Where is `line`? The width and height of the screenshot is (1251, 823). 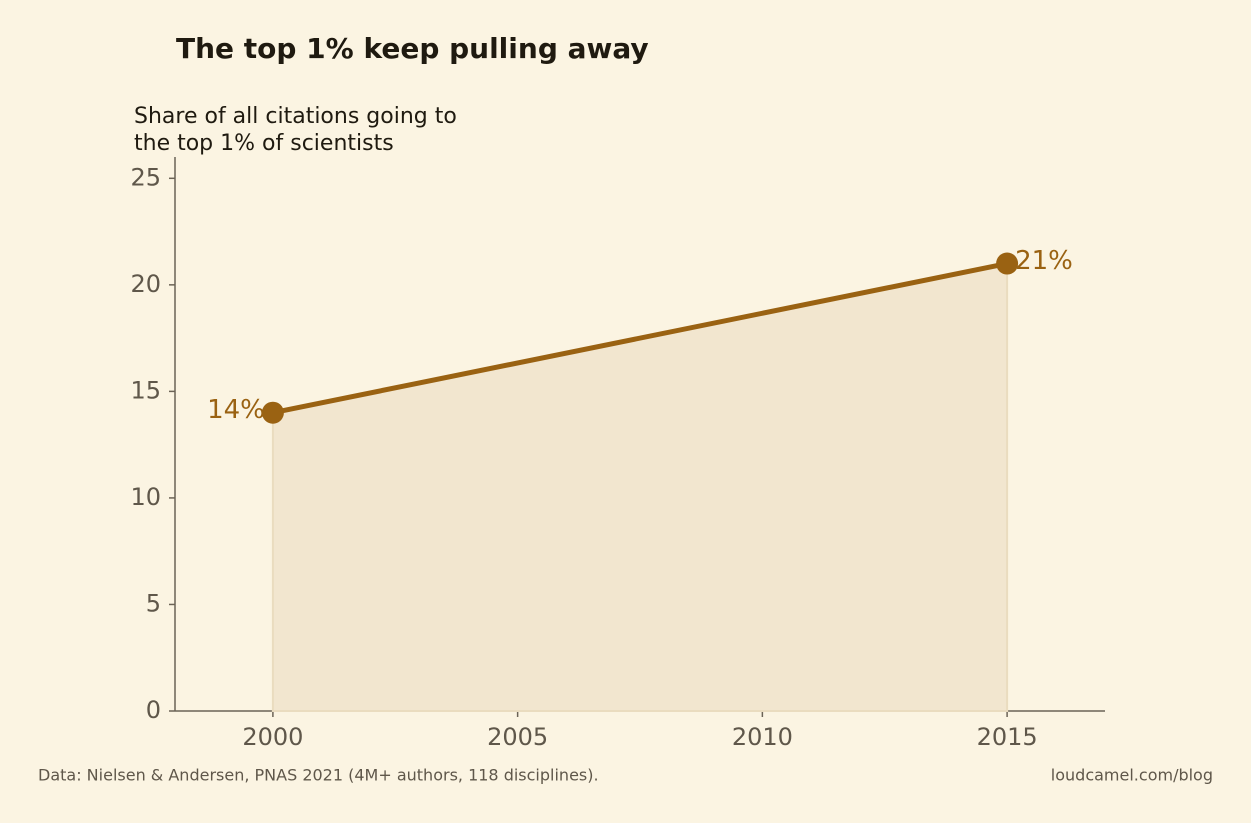
line is located at coordinates (640, 338).